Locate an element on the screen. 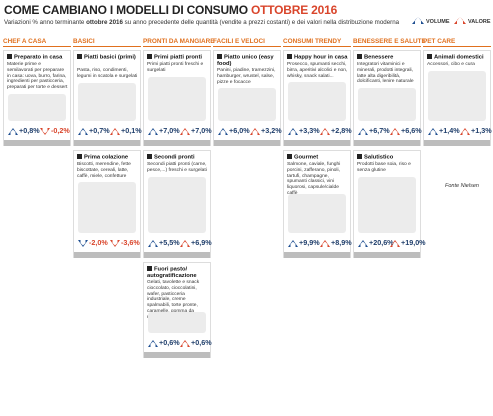  card-title: Piatti basici (primi) is located at coordinates (107, 57).